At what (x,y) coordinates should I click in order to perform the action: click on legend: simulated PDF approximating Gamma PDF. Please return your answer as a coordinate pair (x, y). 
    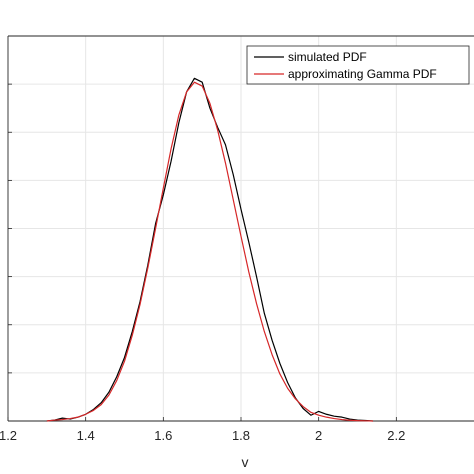
    Looking at the image, I should click on (358, 65).